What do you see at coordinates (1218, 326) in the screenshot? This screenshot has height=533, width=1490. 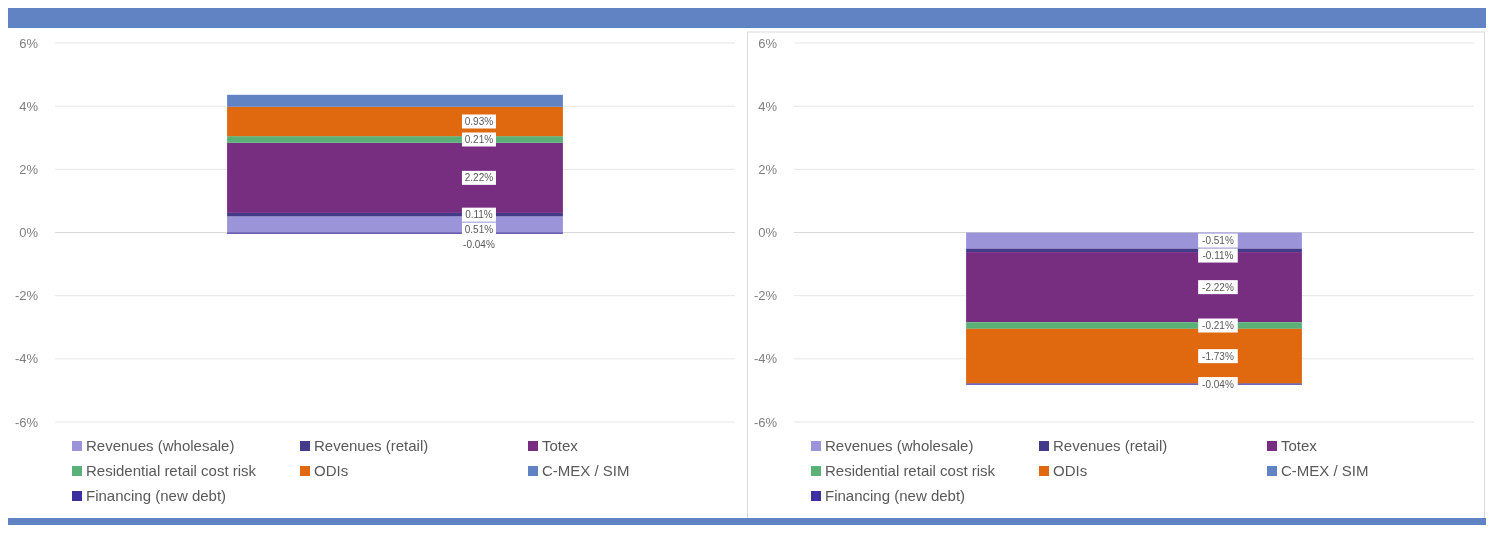 I see `data-label: -0.21%` at bounding box center [1218, 326].